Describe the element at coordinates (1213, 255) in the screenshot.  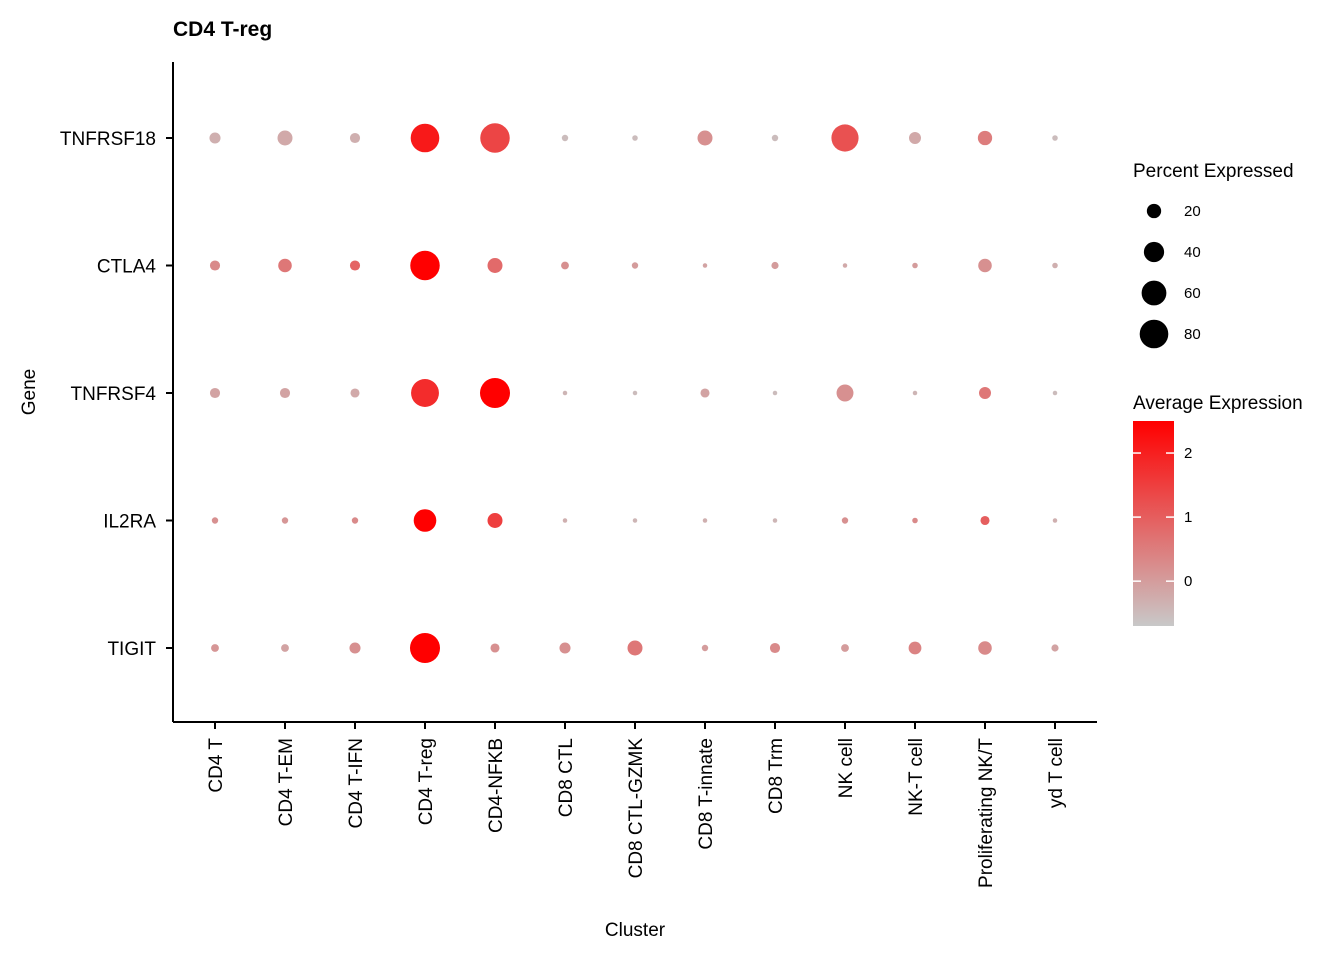
I see `size-legend: Percent Expressed 20 40 60 80` at that location.